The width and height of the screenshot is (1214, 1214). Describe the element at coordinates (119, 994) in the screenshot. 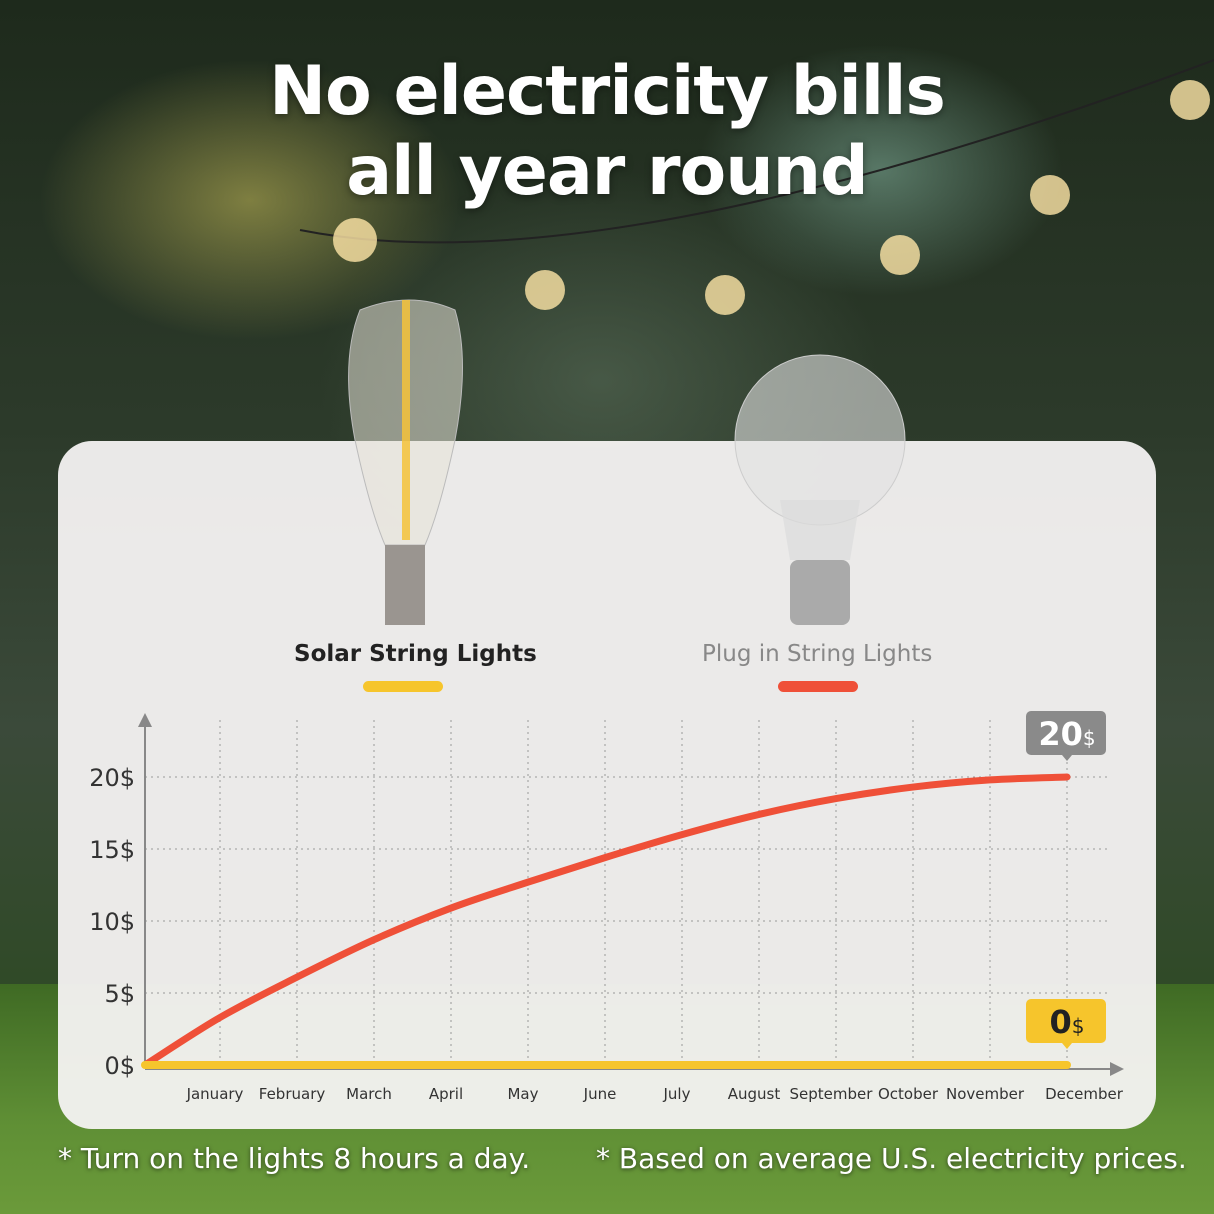

I see `y-tick-label: 5$` at that location.